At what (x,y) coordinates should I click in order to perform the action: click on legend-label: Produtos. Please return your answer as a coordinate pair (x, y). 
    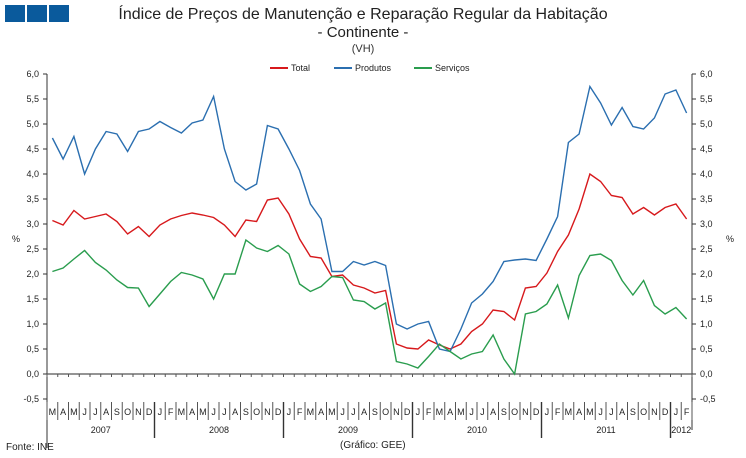
    Looking at the image, I should click on (373, 68).